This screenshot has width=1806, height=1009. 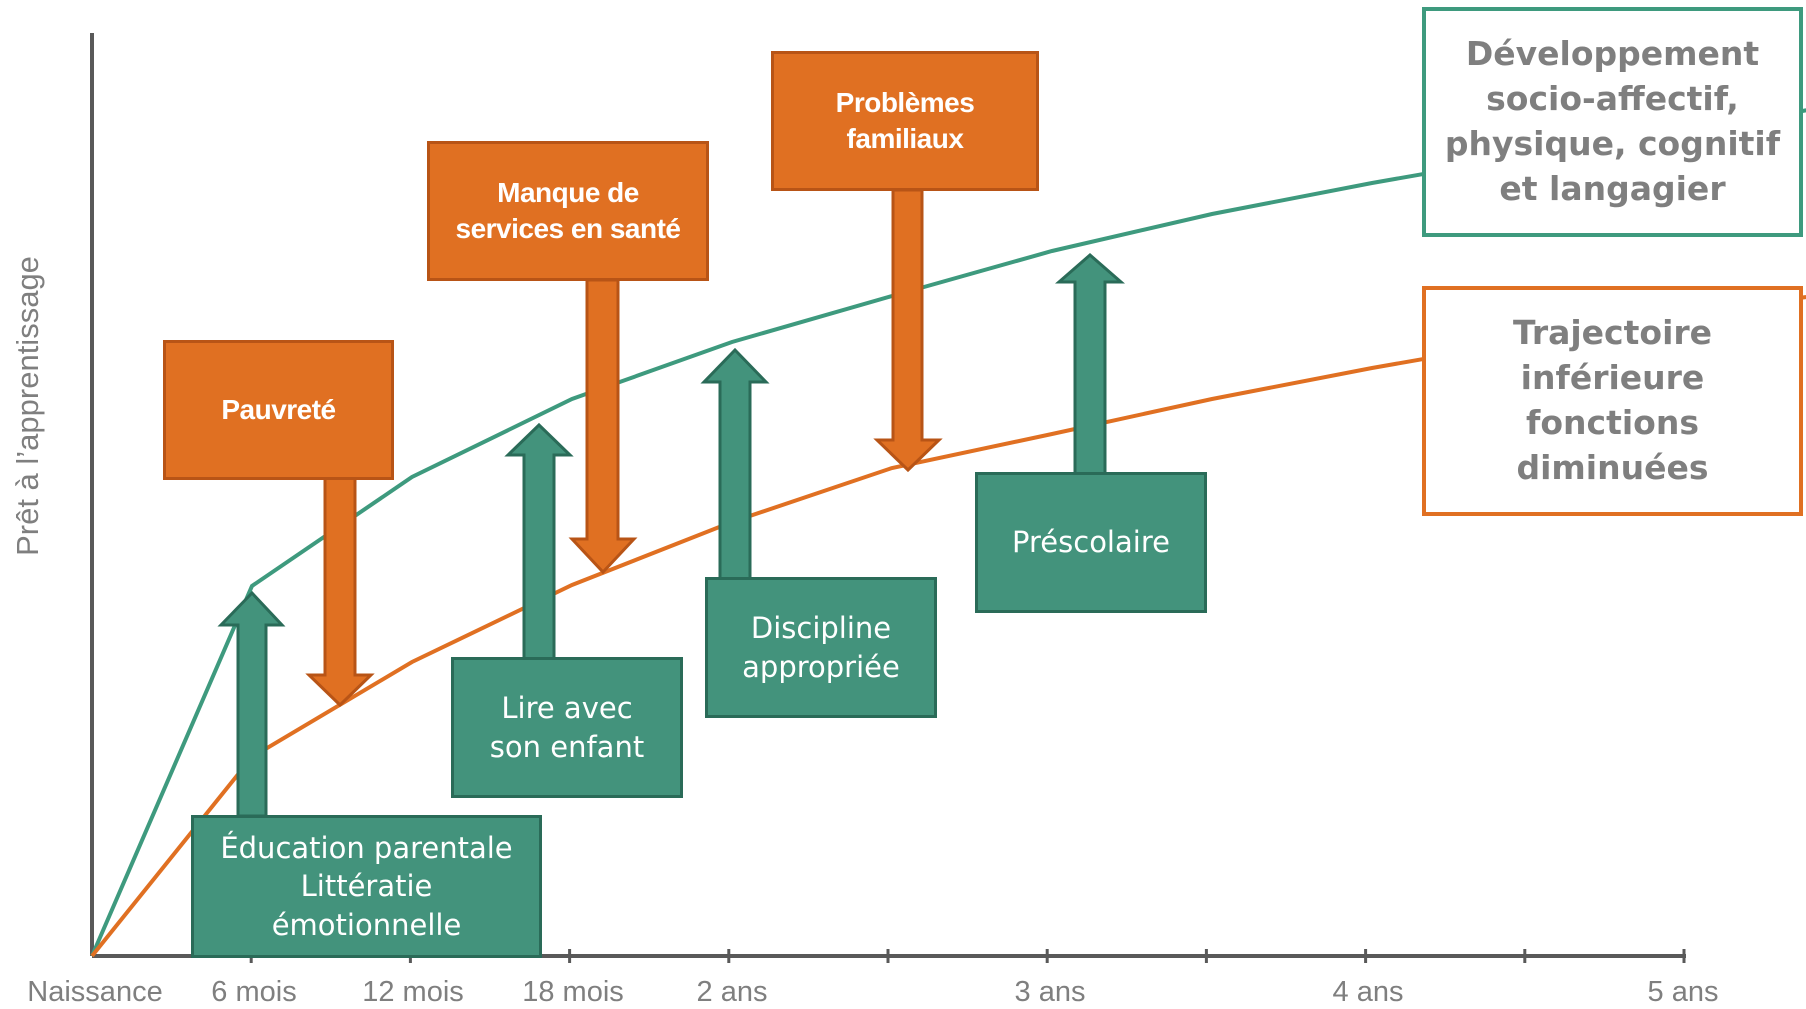 I want to click on legend-line: inférieure, so click(x=1612, y=378).